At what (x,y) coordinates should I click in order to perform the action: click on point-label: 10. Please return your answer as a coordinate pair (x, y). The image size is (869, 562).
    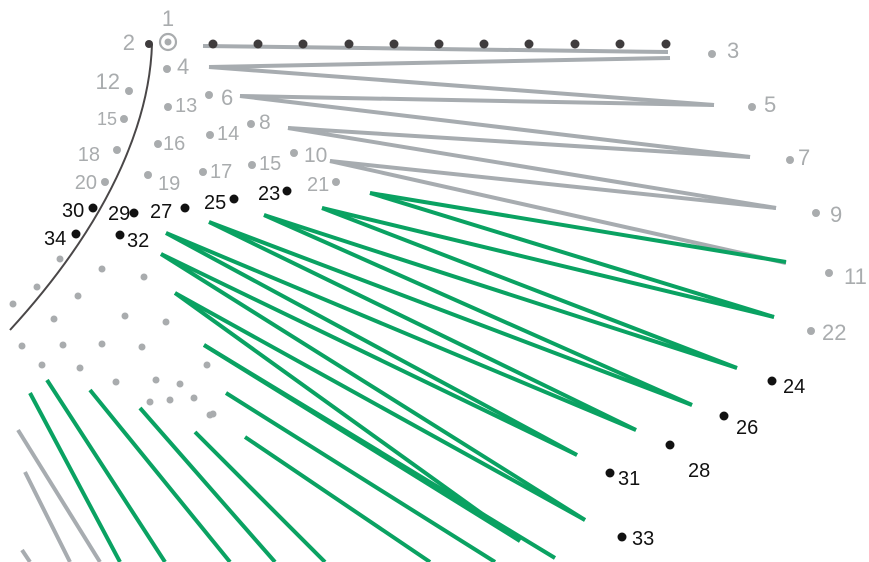
    Looking at the image, I should click on (315, 155).